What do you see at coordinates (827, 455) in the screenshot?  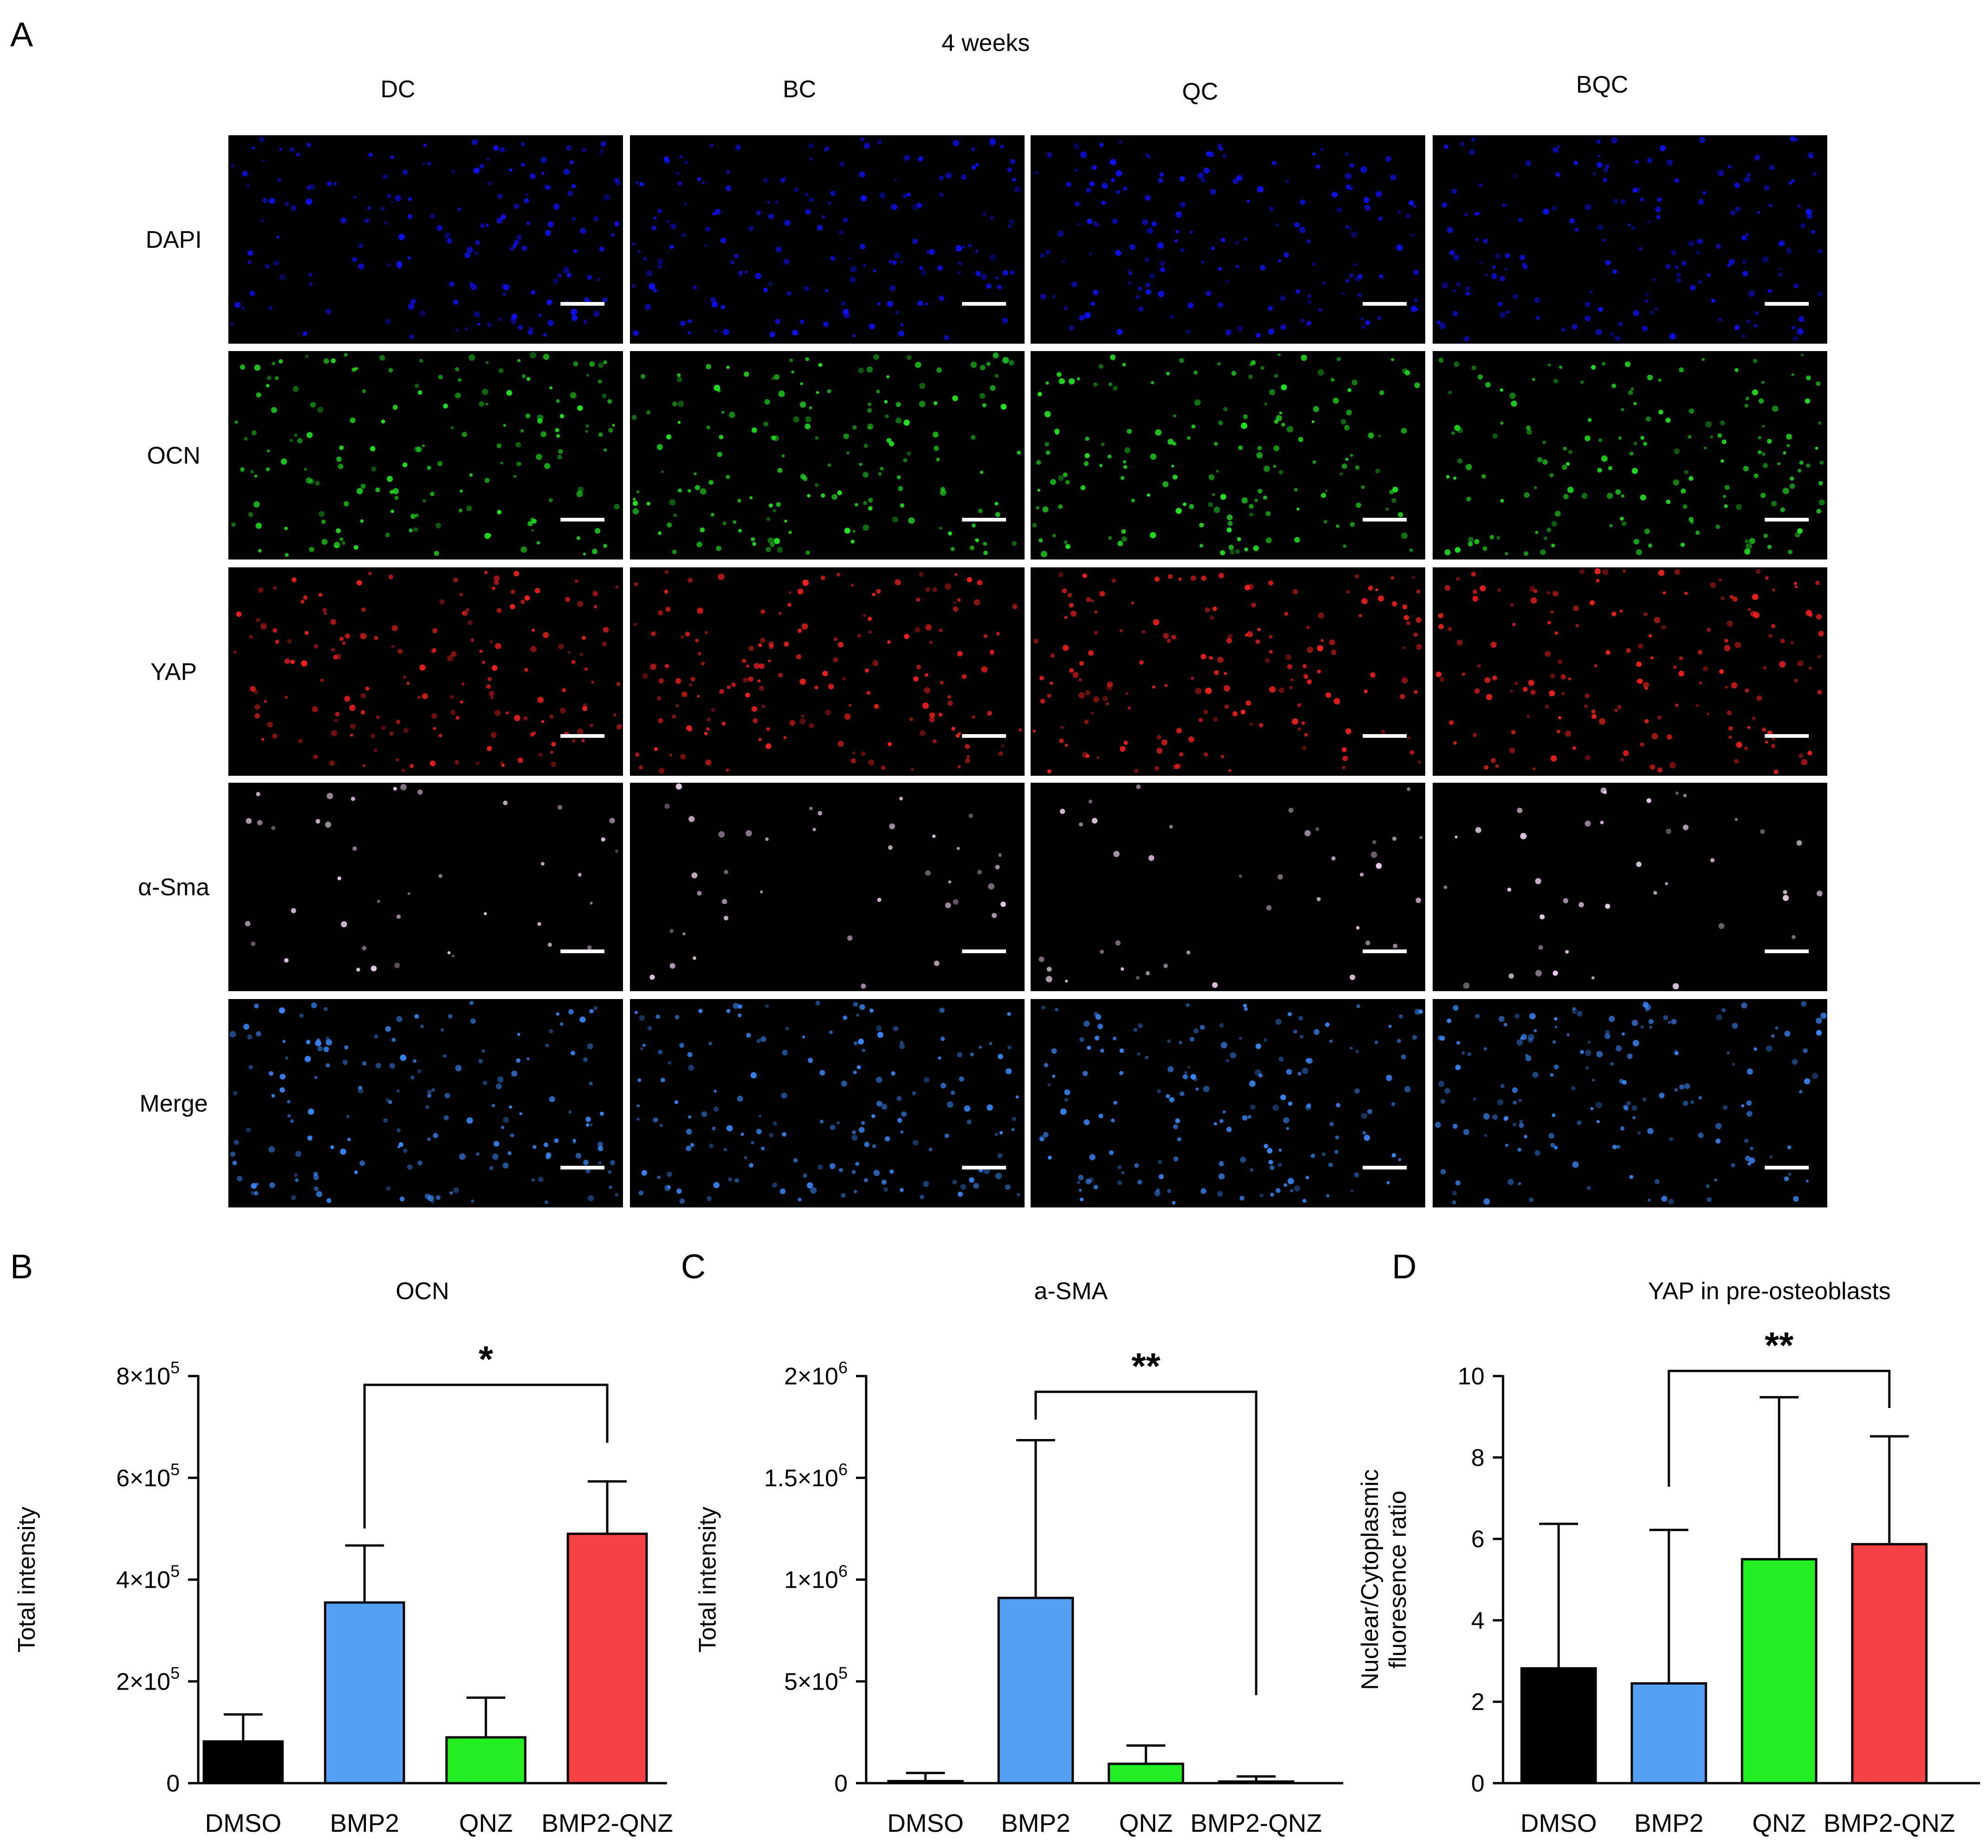 I see `micrograph-ocn-bc` at bounding box center [827, 455].